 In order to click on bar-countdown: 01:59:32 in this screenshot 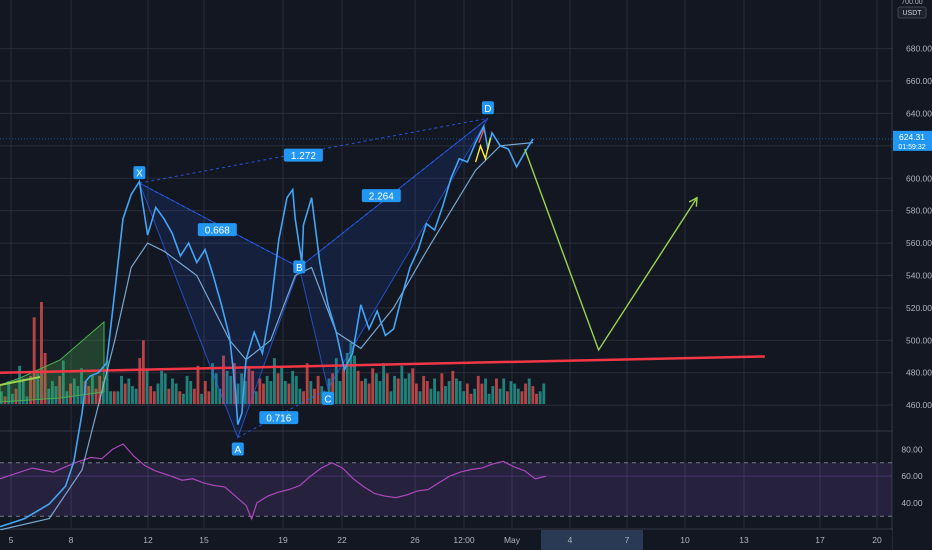, I will do `click(911, 147)`.